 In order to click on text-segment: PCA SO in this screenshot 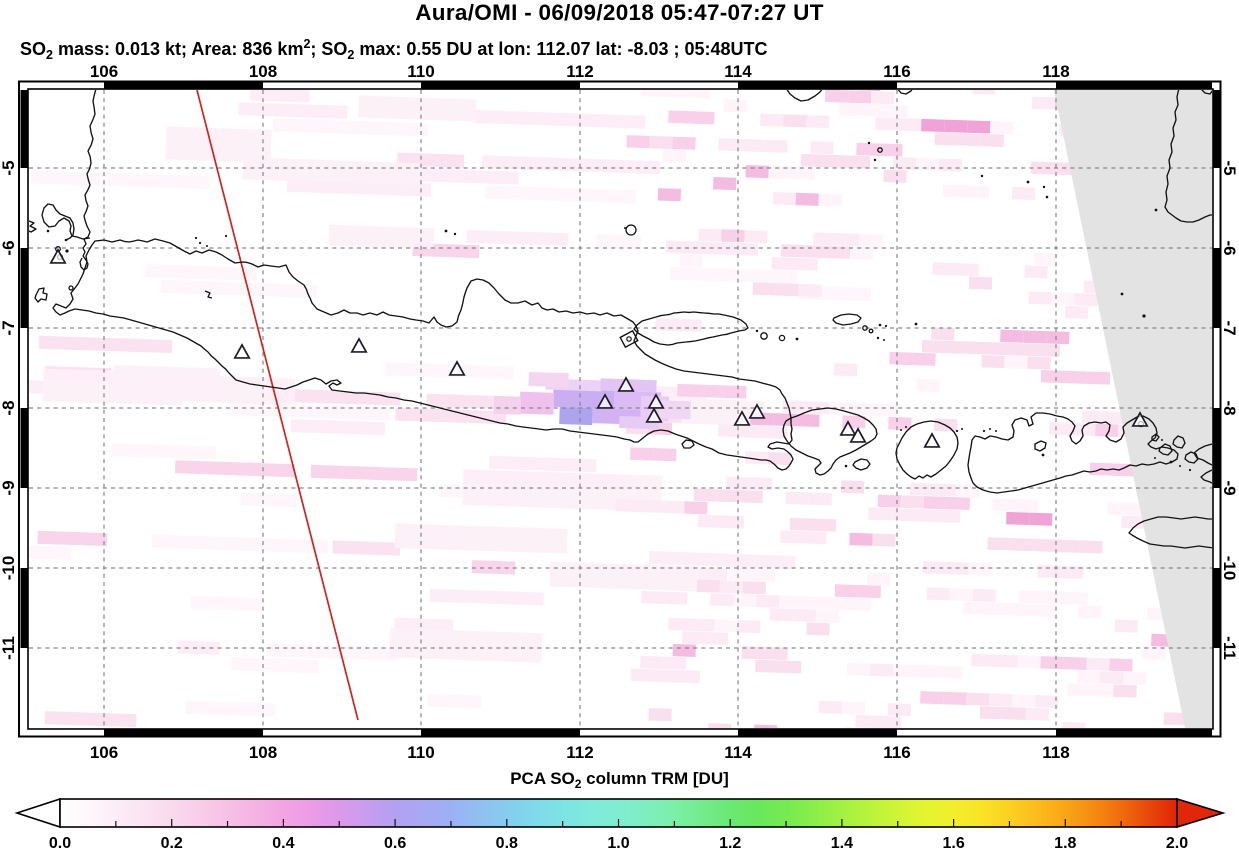, I will do `click(542, 778)`.